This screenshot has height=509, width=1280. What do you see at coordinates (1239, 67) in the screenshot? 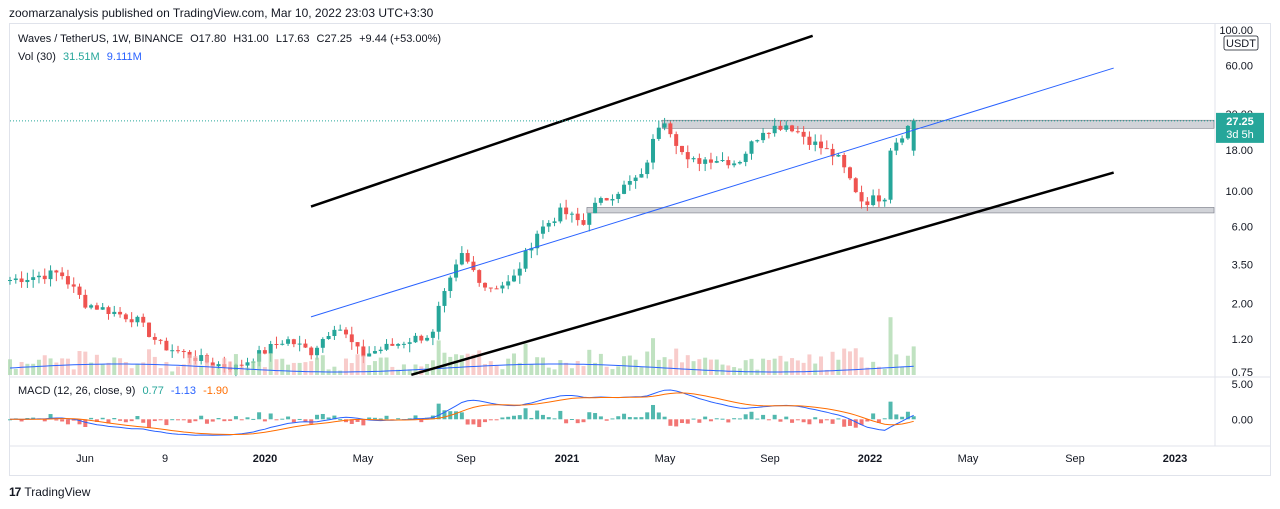
I see `price-tick-label: 60.00` at bounding box center [1239, 67].